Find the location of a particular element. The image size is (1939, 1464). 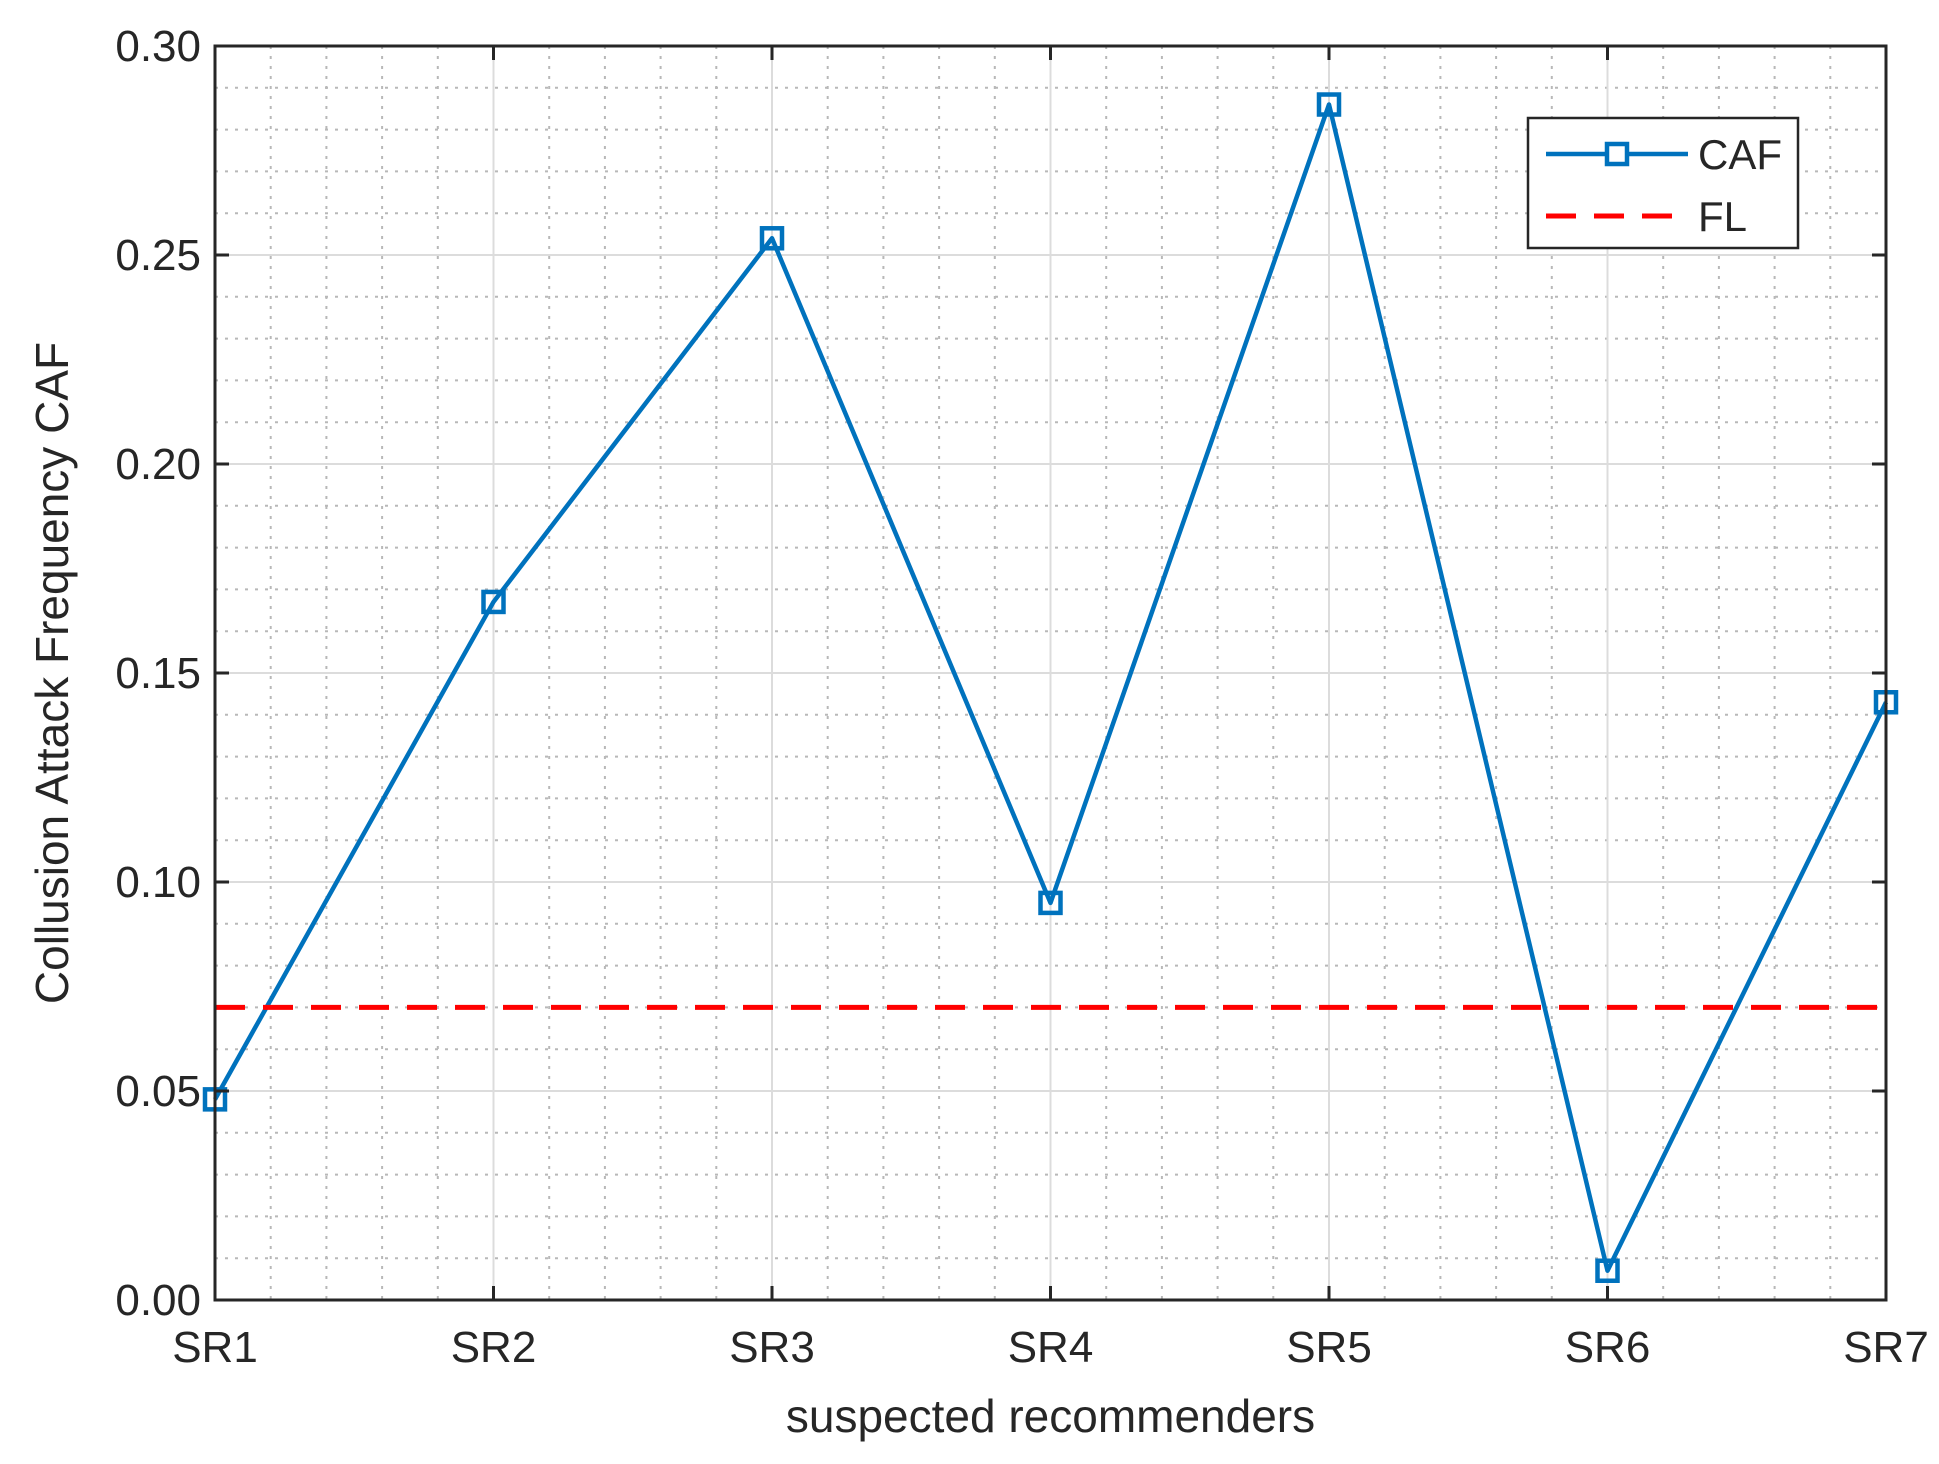

x-tick-label: SR2 is located at coordinates (494, 1347).